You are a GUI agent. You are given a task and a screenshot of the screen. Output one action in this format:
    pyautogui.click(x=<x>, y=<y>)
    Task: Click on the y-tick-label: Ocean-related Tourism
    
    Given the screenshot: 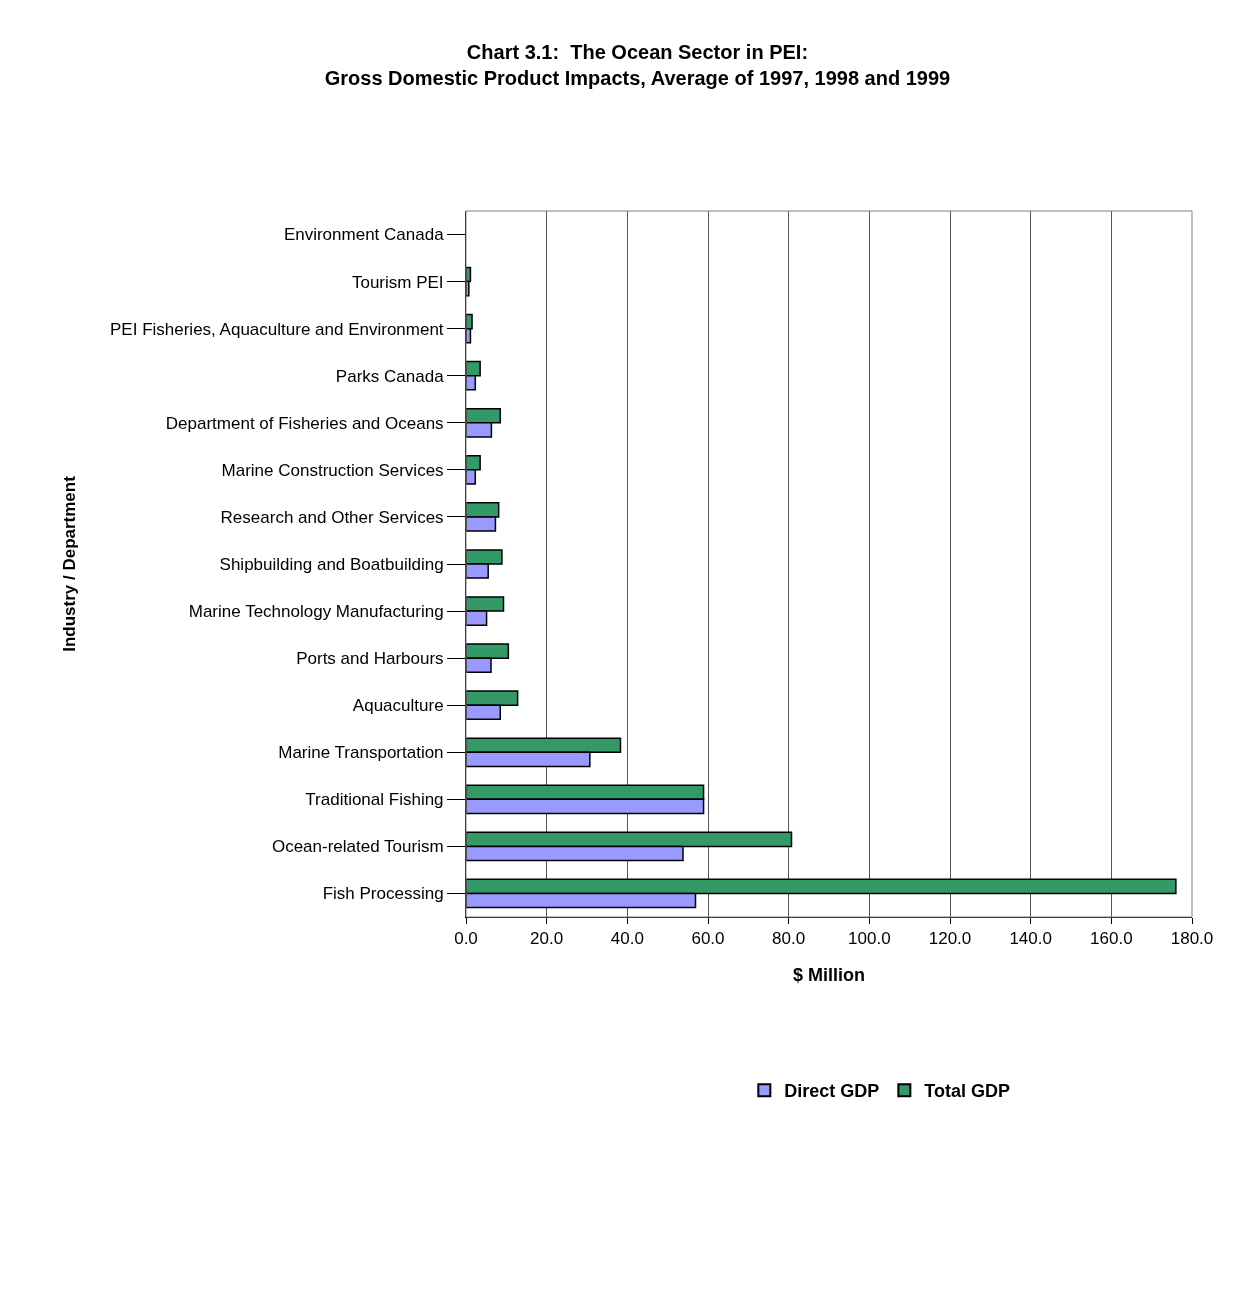 What is the action you would take?
    pyautogui.click(x=357, y=847)
    